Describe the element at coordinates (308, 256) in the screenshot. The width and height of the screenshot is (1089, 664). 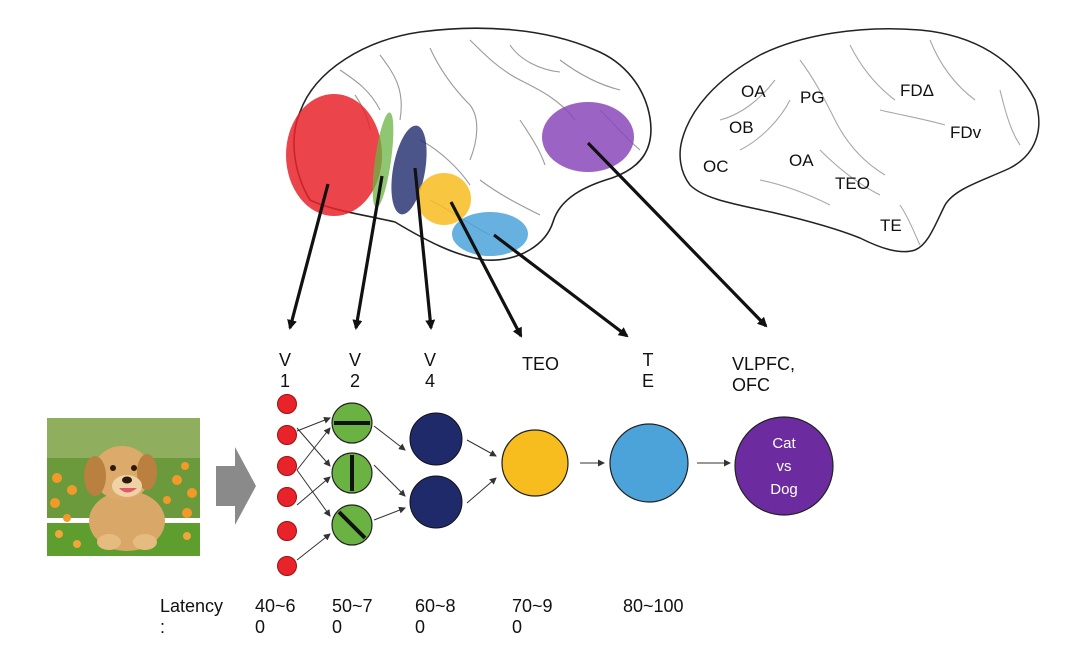
I see `arrow-v1` at that location.